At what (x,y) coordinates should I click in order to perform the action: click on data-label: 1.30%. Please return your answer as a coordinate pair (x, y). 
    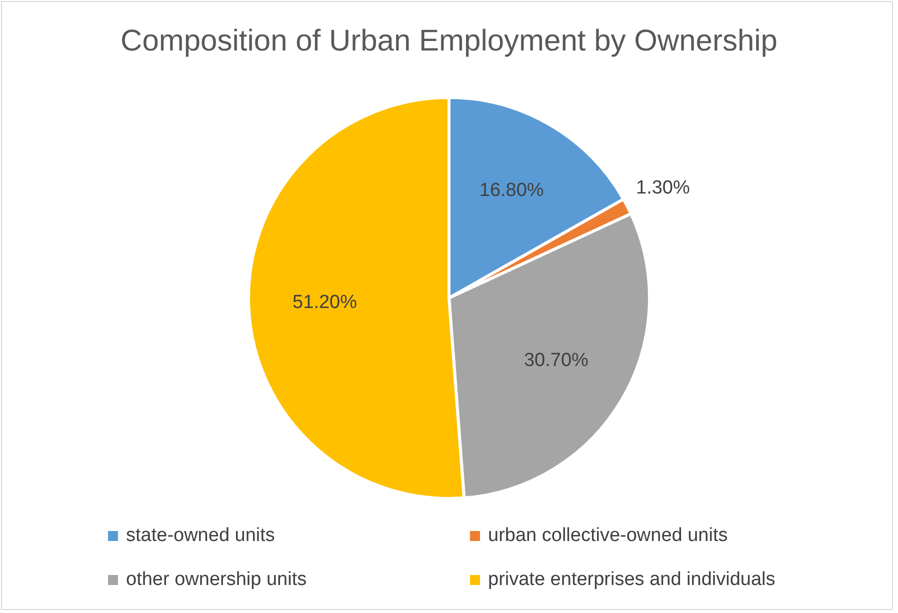
    Looking at the image, I should click on (663, 187).